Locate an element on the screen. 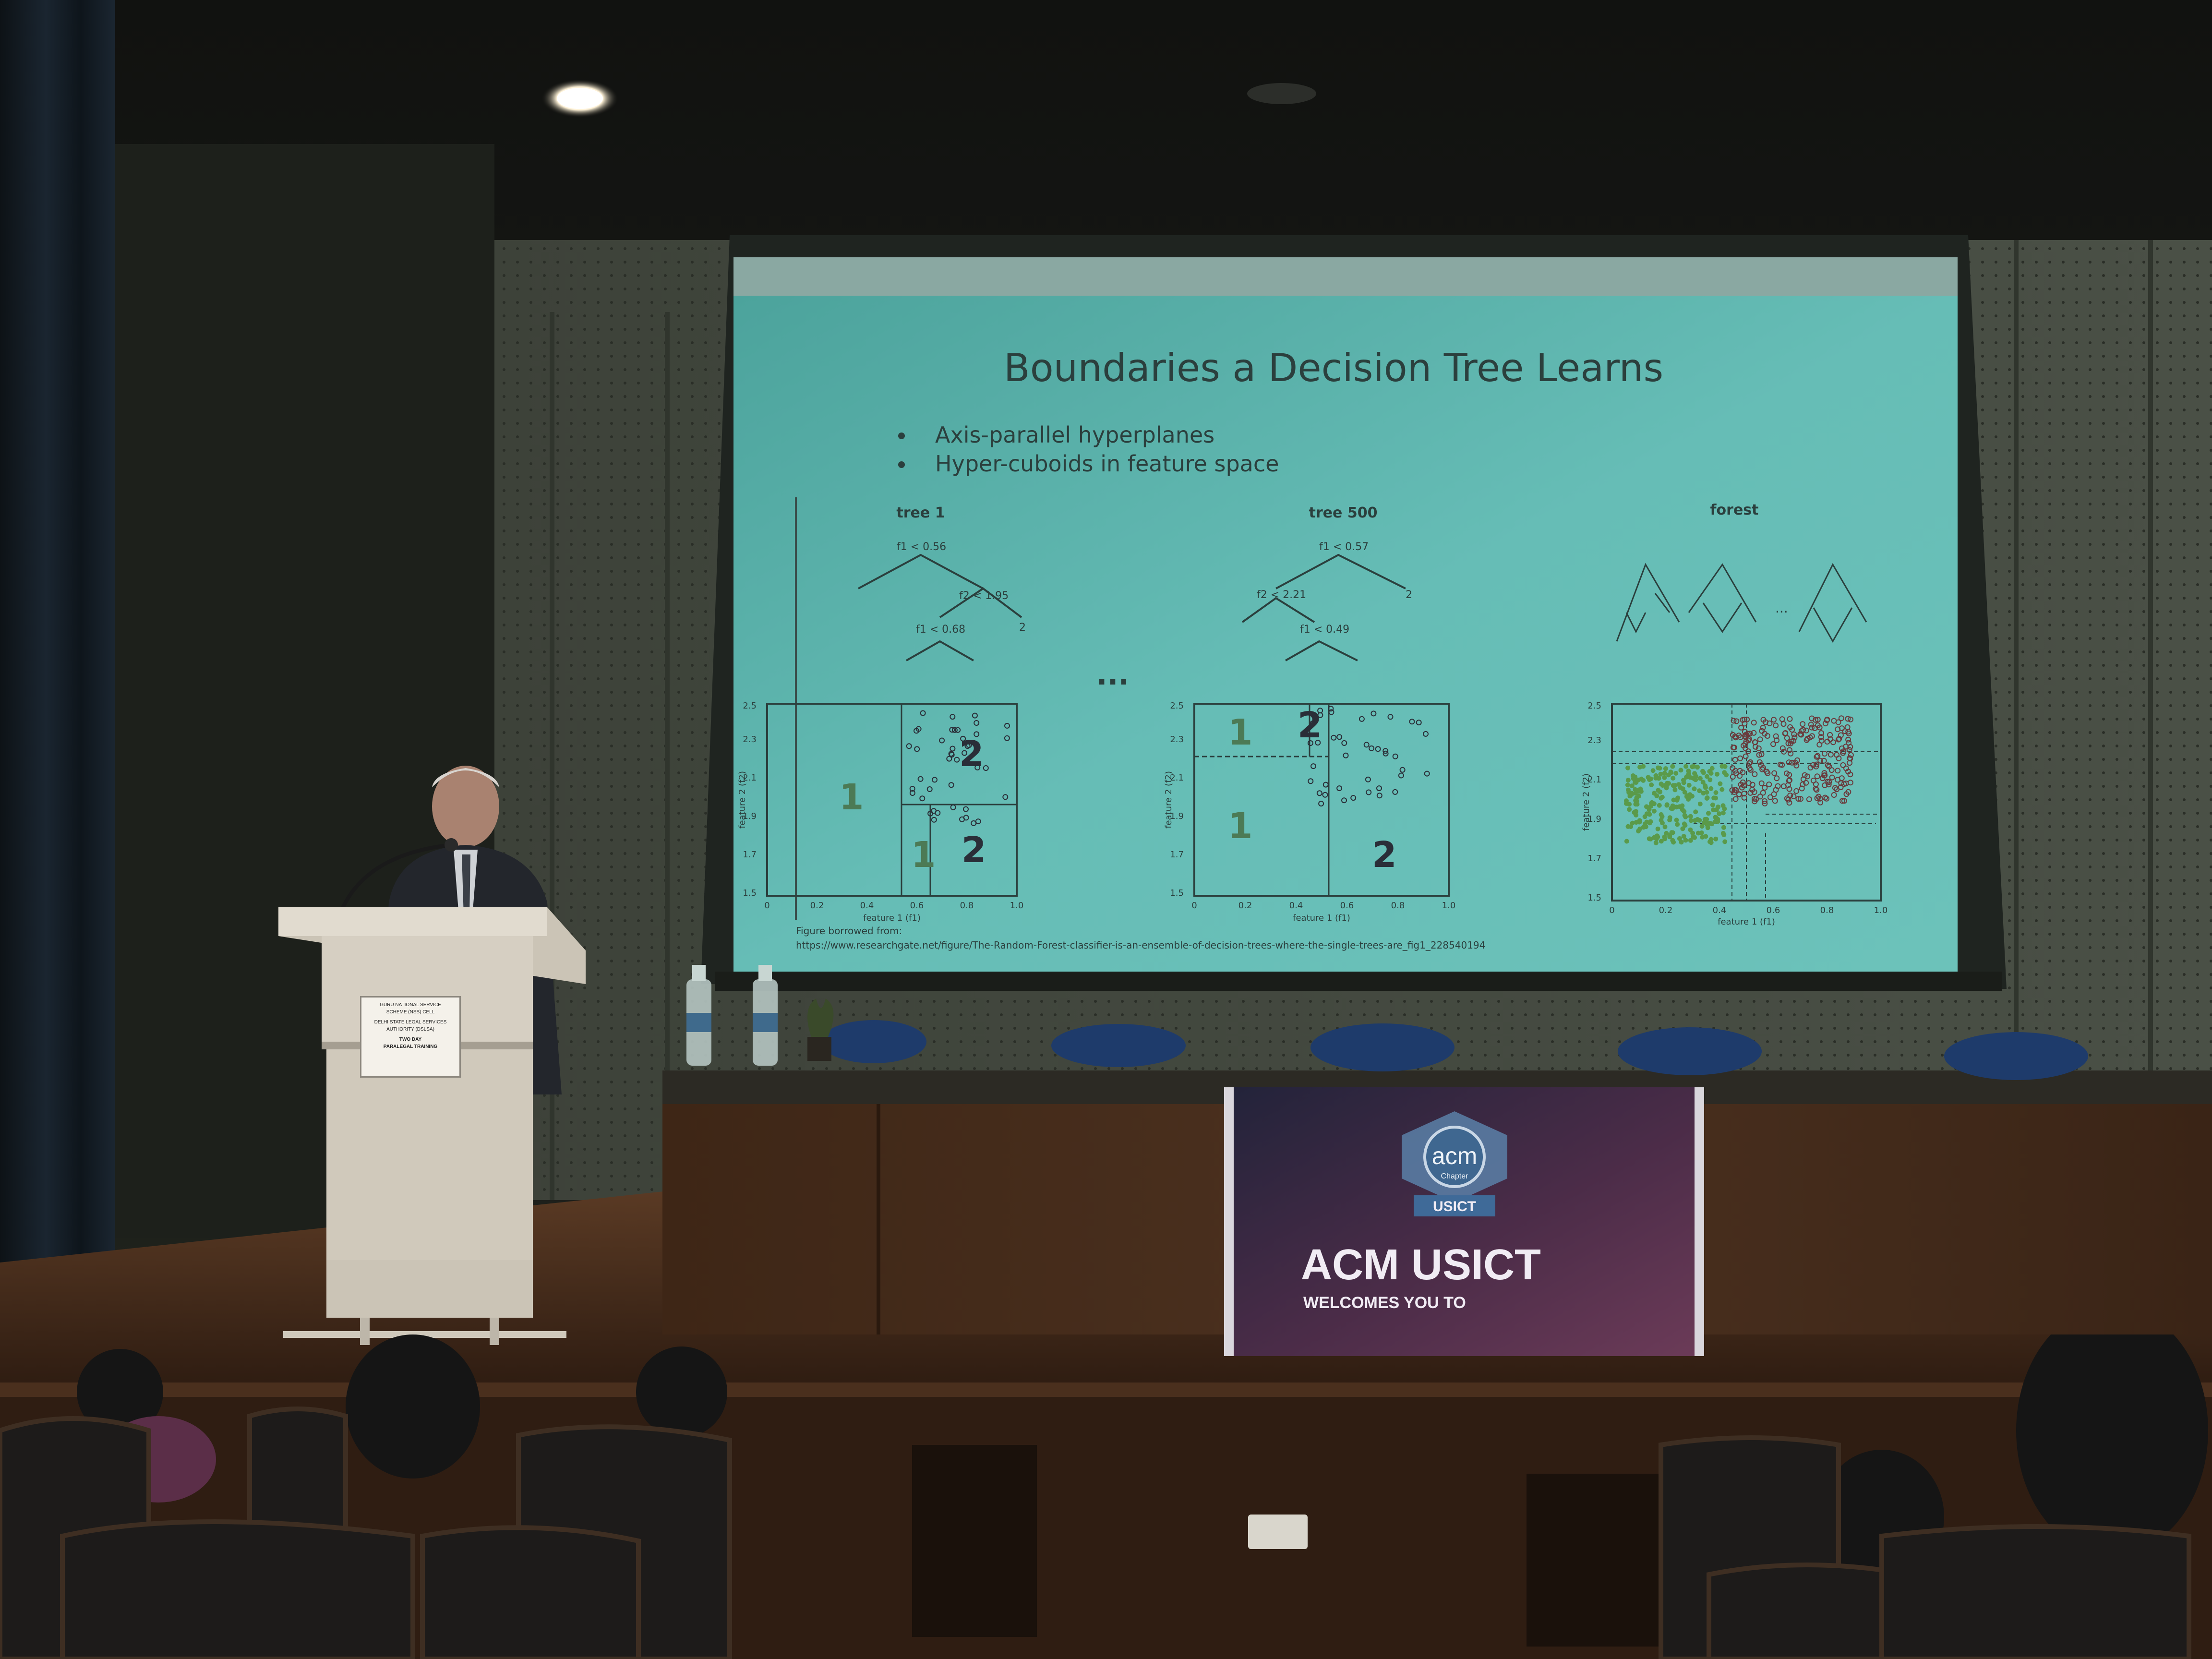 The width and height of the screenshot is (2212, 1659). y-axis-label: feature 2 (f2) is located at coordinates (1586, 802).